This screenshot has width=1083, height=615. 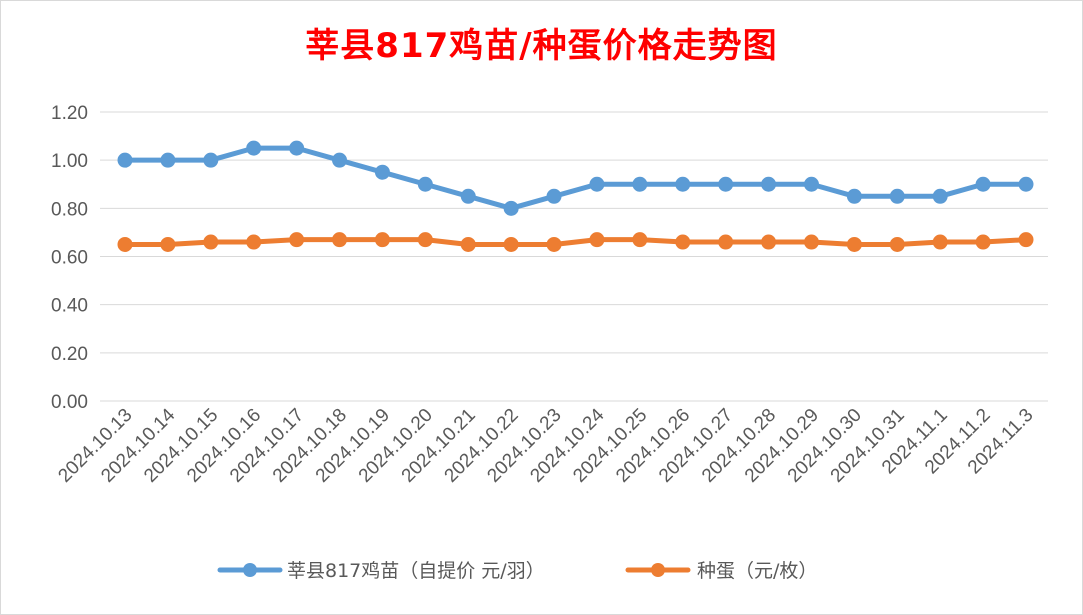 I want to click on y-tick-label: 0.80, so click(x=69, y=209).